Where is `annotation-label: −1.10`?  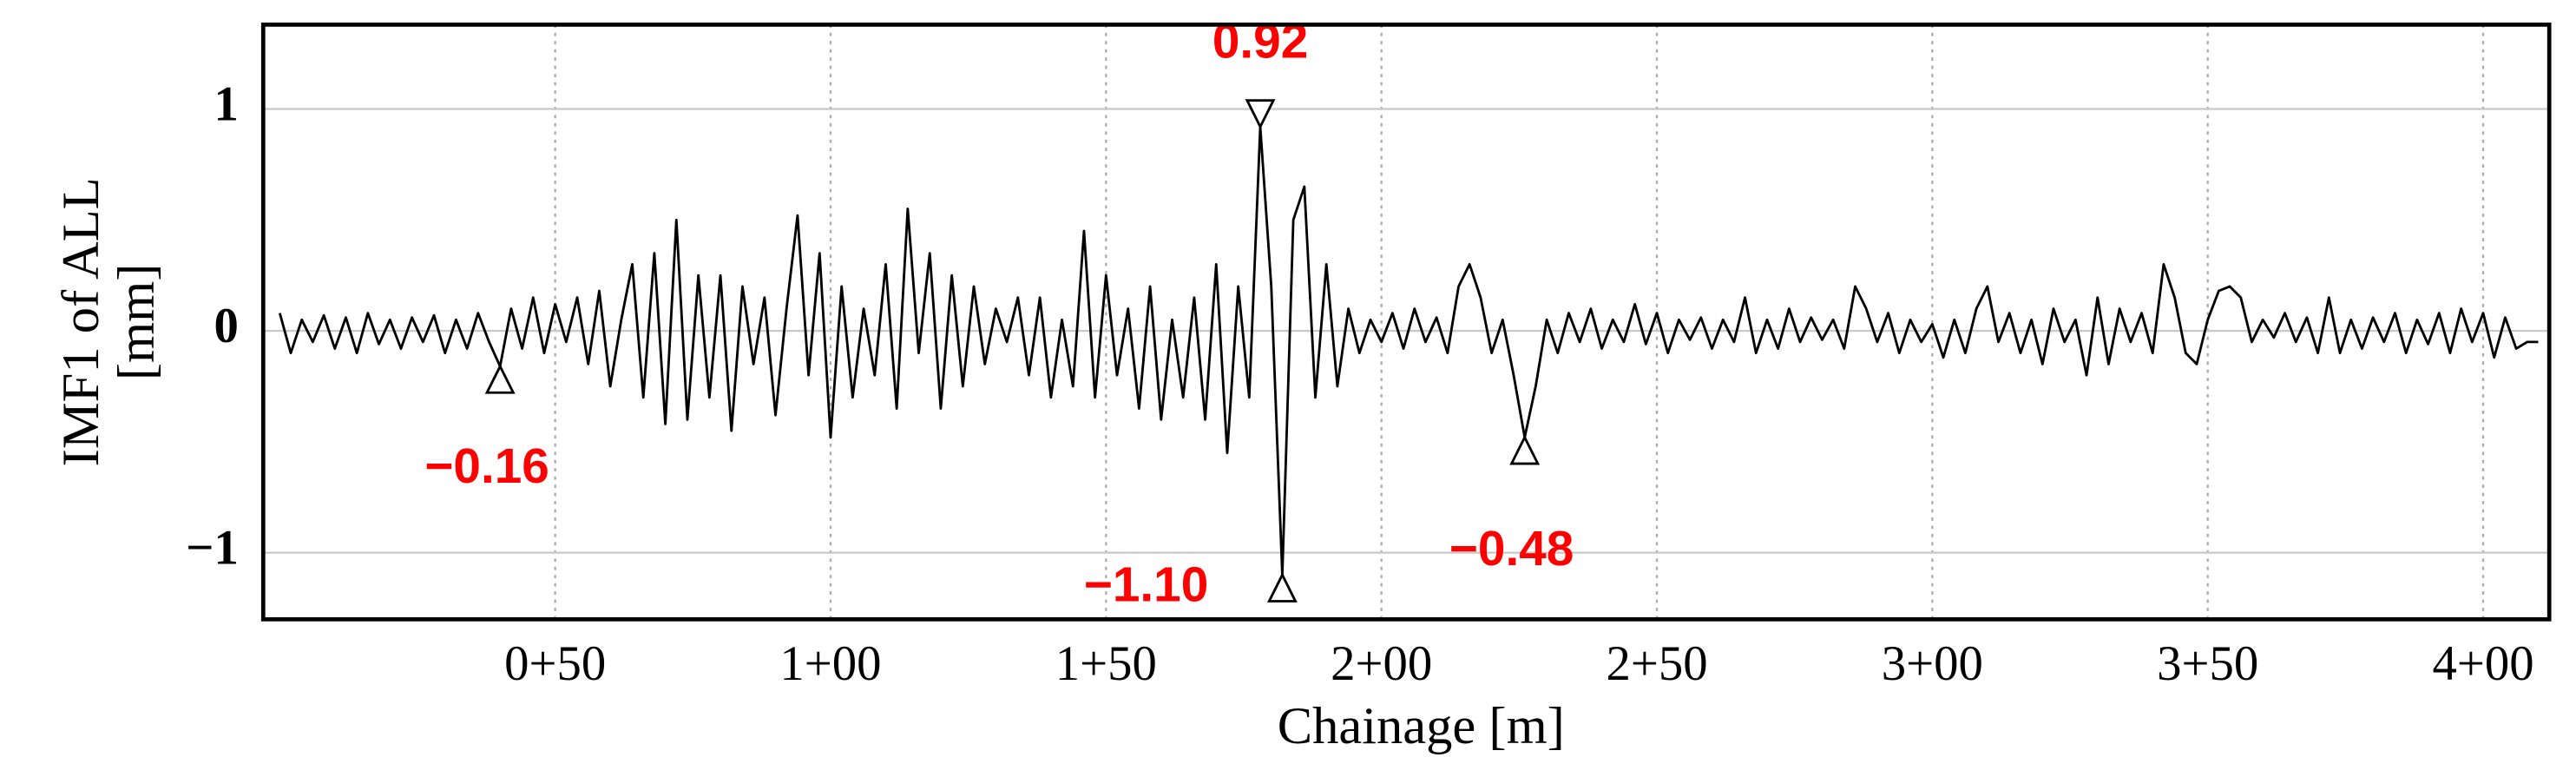 annotation-label: −1.10 is located at coordinates (1146, 584).